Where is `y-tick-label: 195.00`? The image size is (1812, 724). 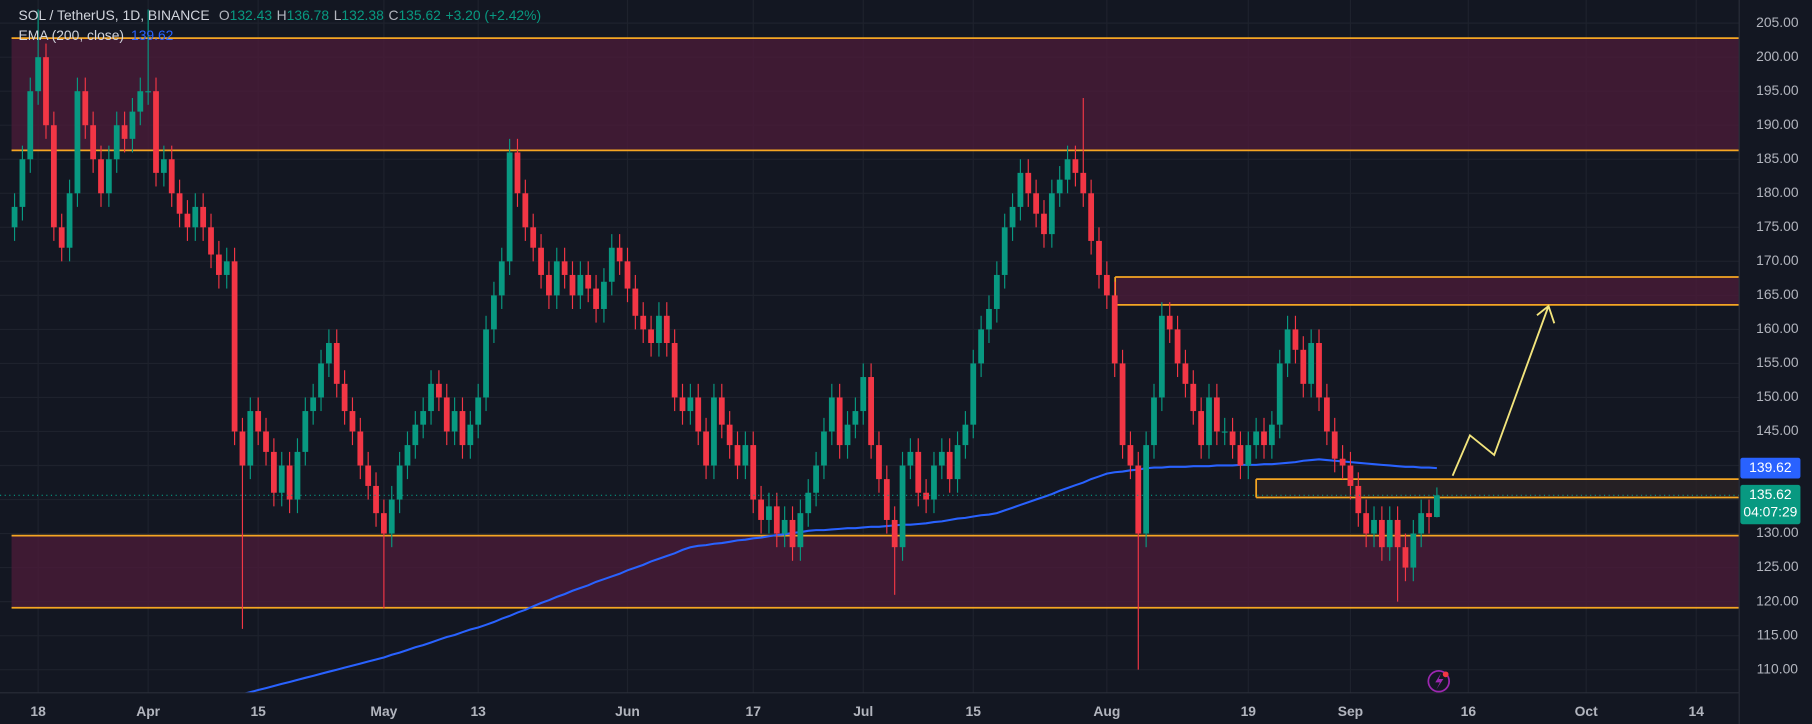
y-tick-label: 195.00 is located at coordinates (1777, 90).